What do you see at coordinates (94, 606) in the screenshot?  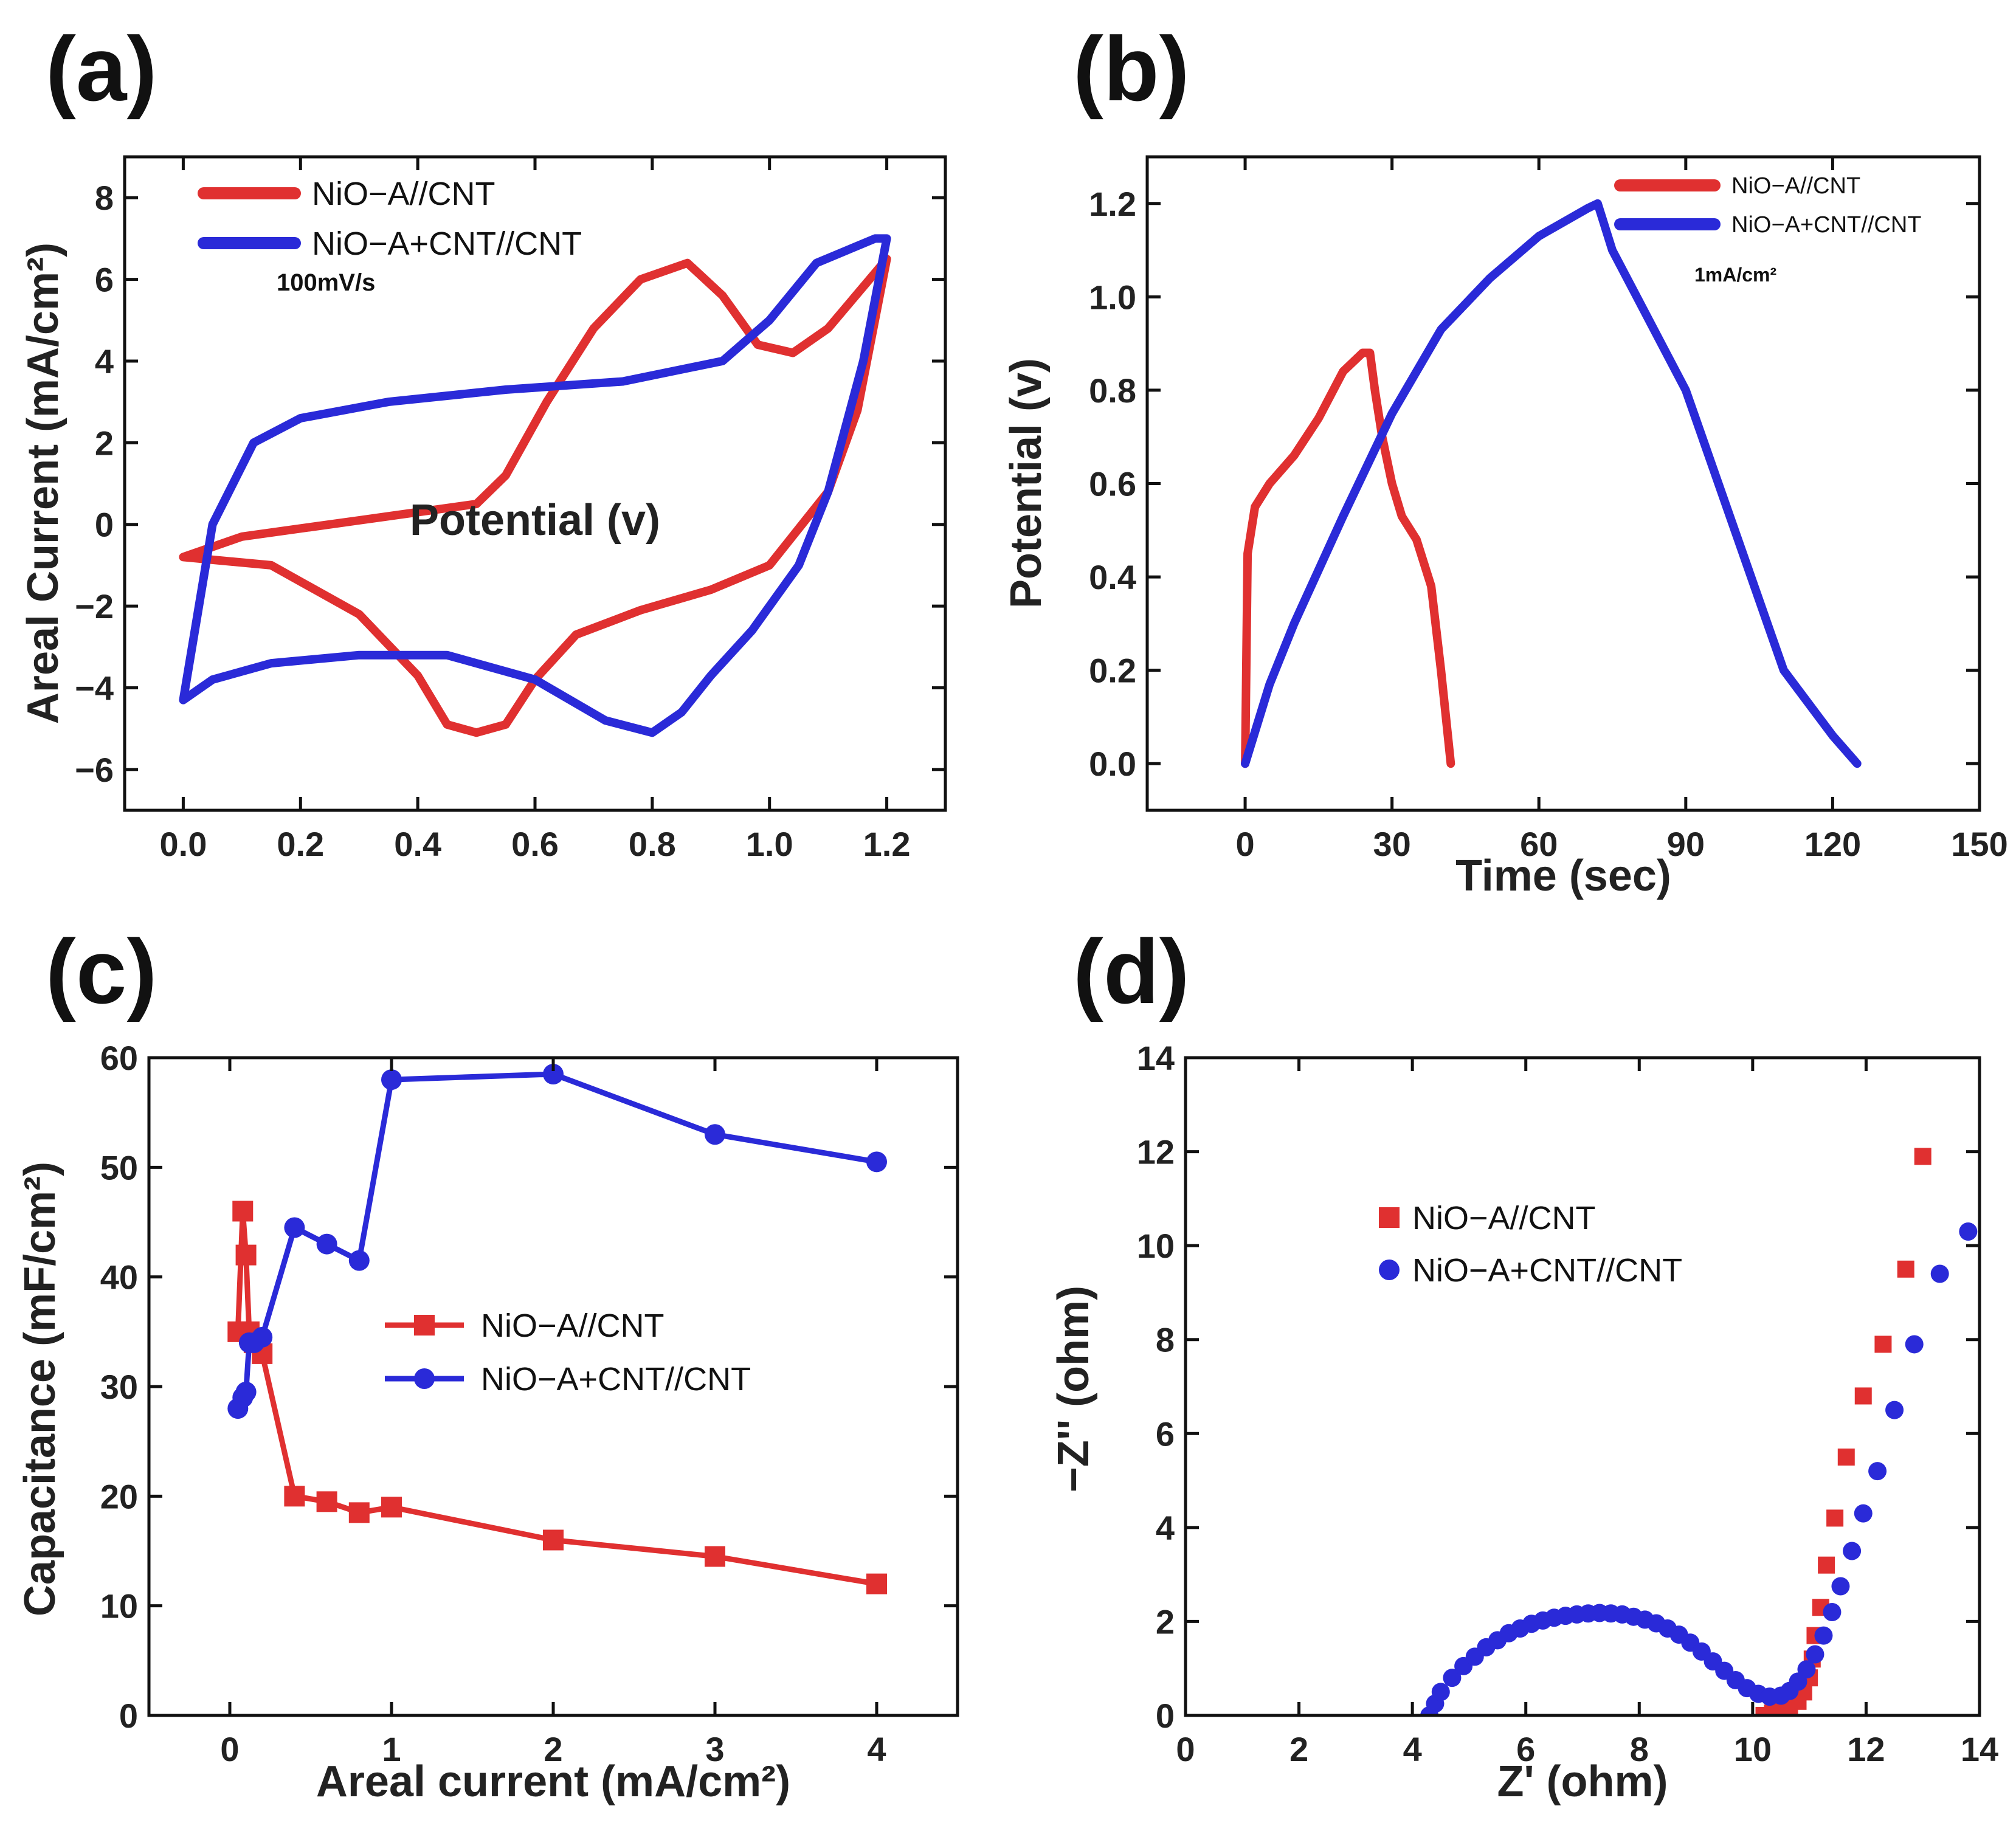 I see `y-tick-label: −2` at bounding box center [94, 606].